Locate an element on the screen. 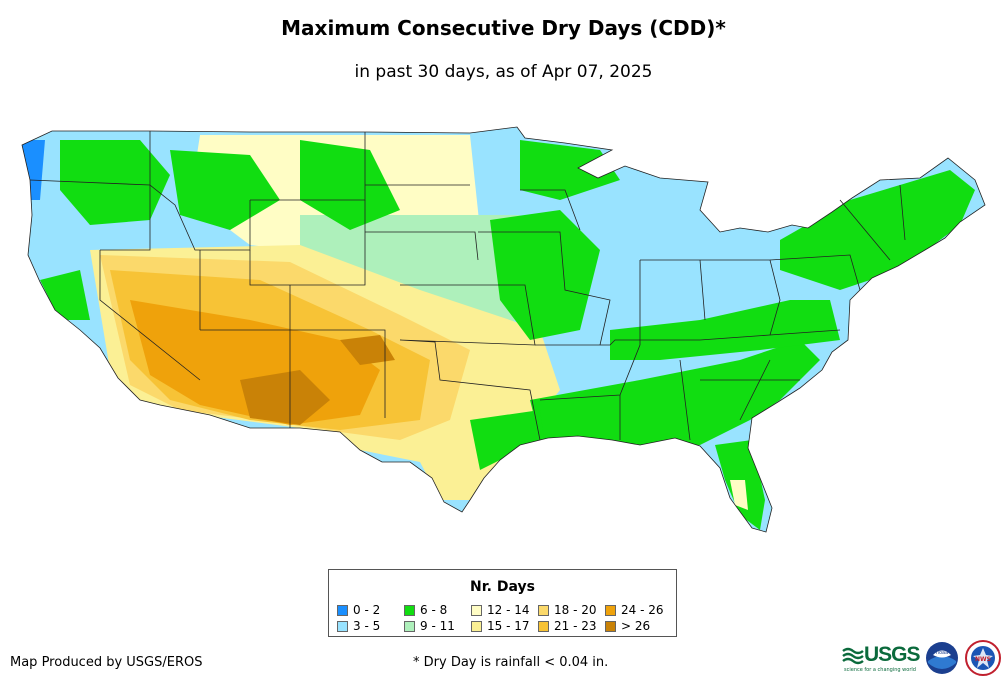 This screenshot has width=1007, height=691. zone-over-26-az is located at coordinates (285, 397).